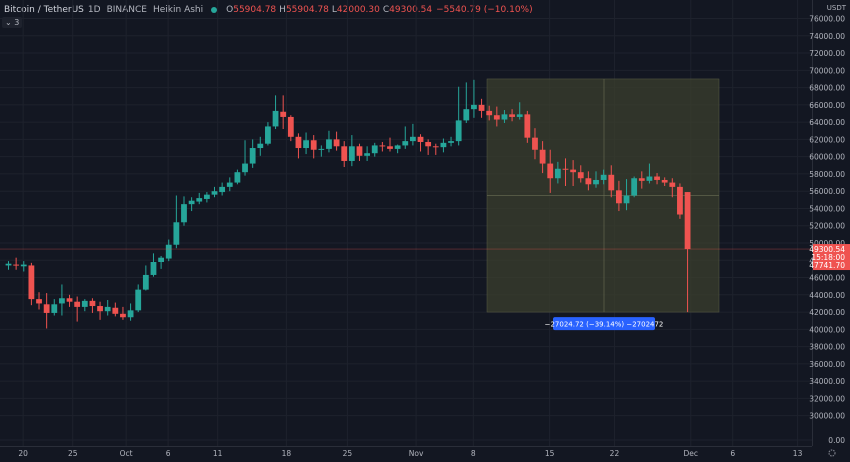  Describe the element at coordinates (827, 139) in the screenshot. I see `price-tick-label: 62000.00` at that location.